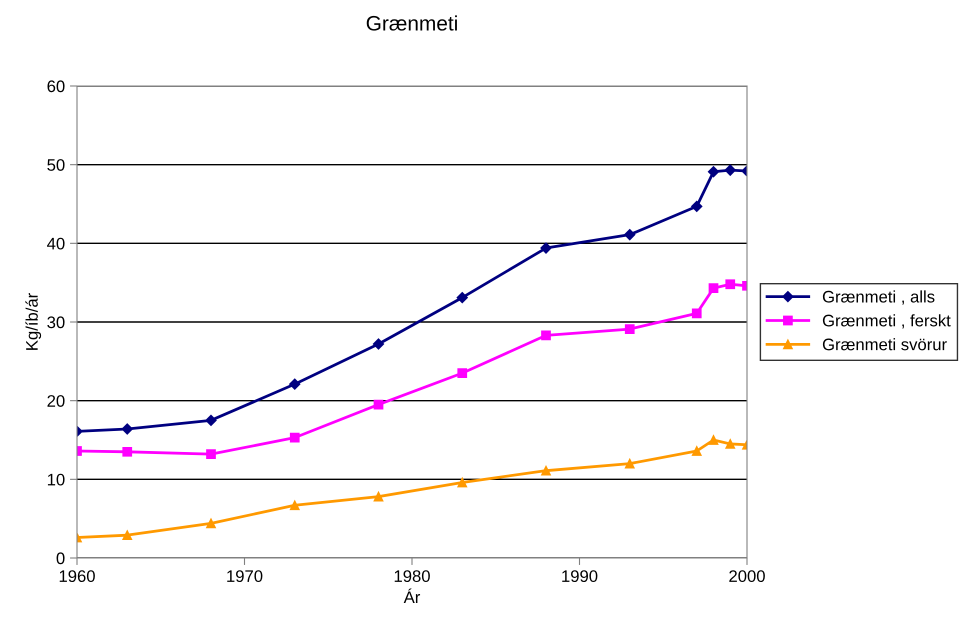 The width and height of the screenshot is (972, 630). Describe the element at coordinates (56, 244) in the screenshot. I see `y-tick-label: 40` at that location.